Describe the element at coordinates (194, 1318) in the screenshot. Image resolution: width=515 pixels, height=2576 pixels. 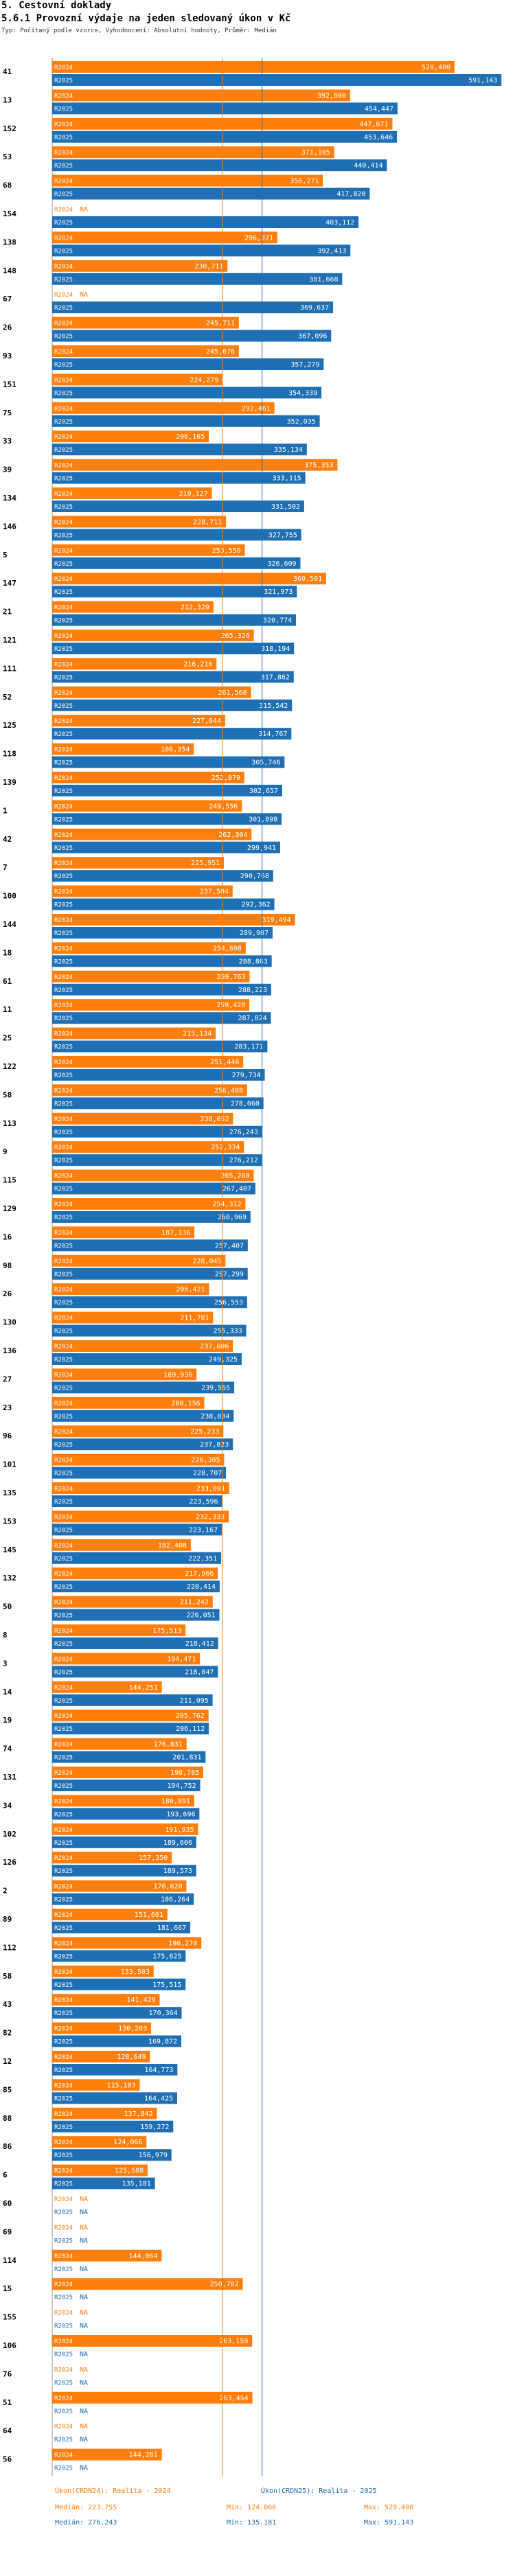
I see `value-label: 211,781` at that location.